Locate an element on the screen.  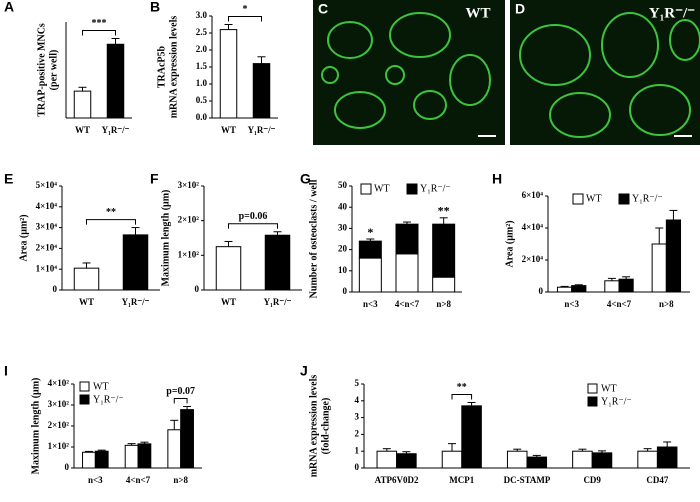
y-tick-label: 1.5 is located at coordinates (202, 66).